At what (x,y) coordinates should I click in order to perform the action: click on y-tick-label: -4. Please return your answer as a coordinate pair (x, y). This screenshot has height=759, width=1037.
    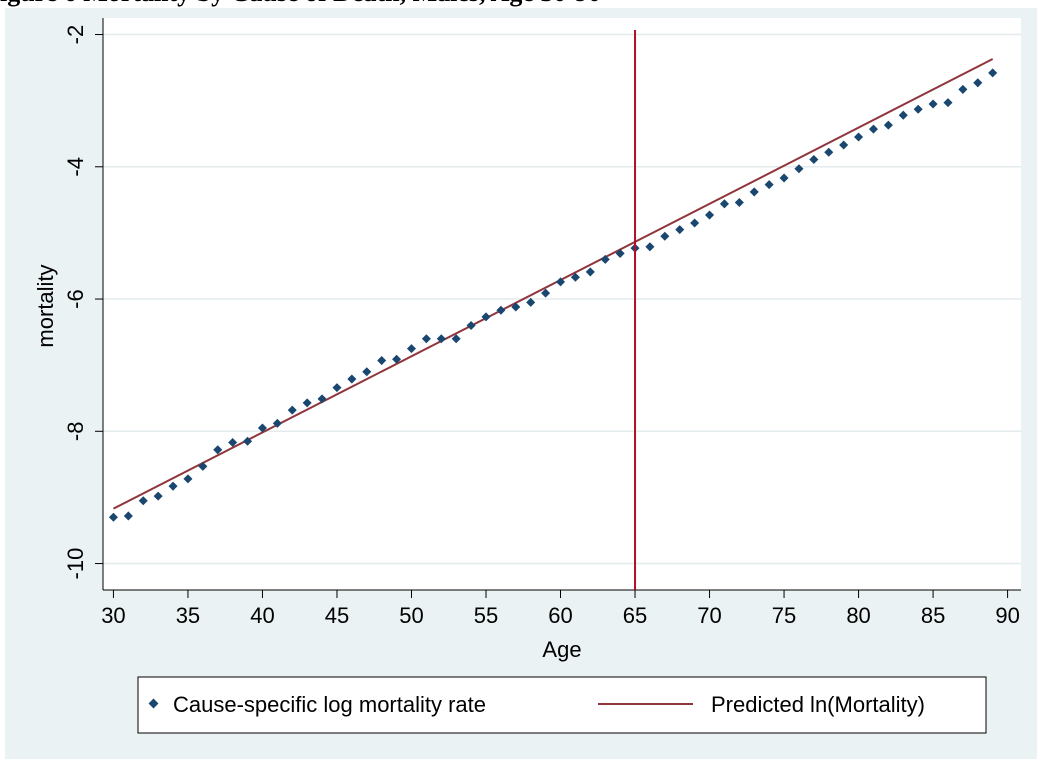
    Looking at the image, I should click on (75, 167).